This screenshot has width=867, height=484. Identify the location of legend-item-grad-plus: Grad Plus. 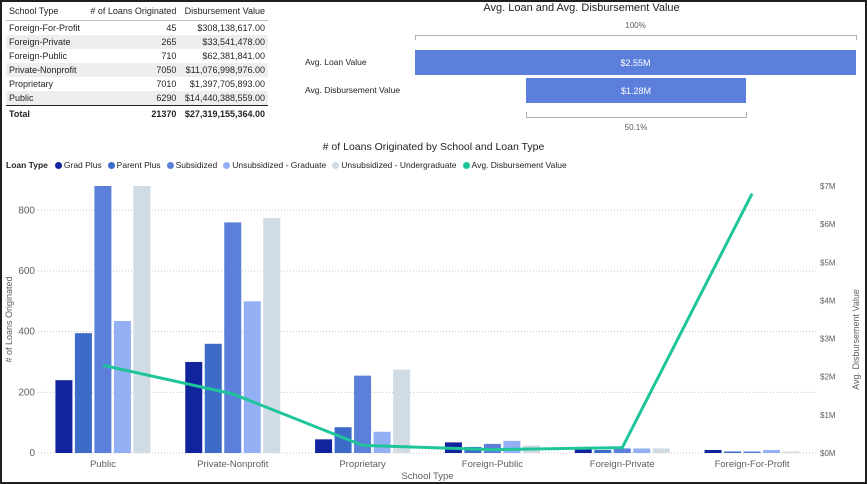
(78, 165).